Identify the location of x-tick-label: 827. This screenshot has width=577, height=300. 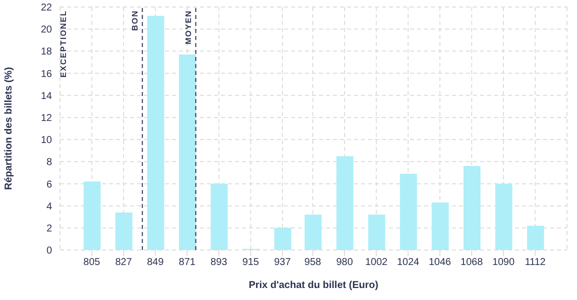
(123, 262).